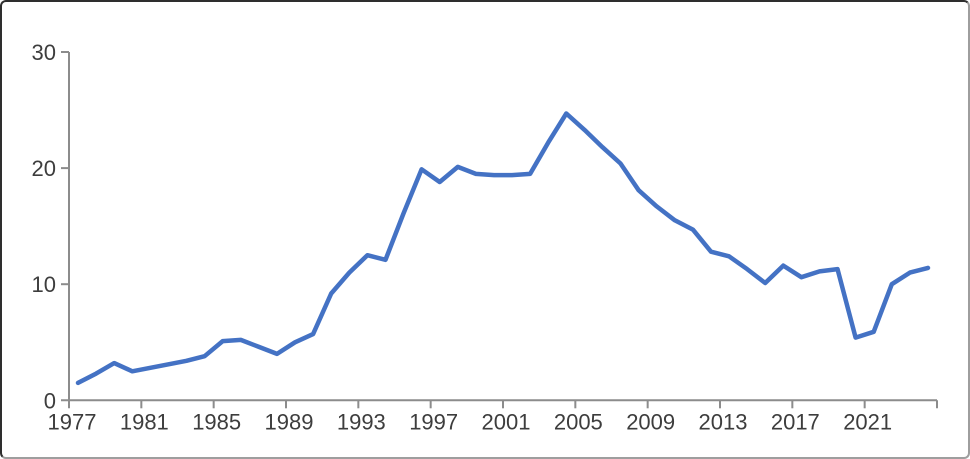 This screenshot has height=459, width=970. Describe the element at coordinates (289, 421) in the screenshot. I see `x-tick-label: 1989` at that location.